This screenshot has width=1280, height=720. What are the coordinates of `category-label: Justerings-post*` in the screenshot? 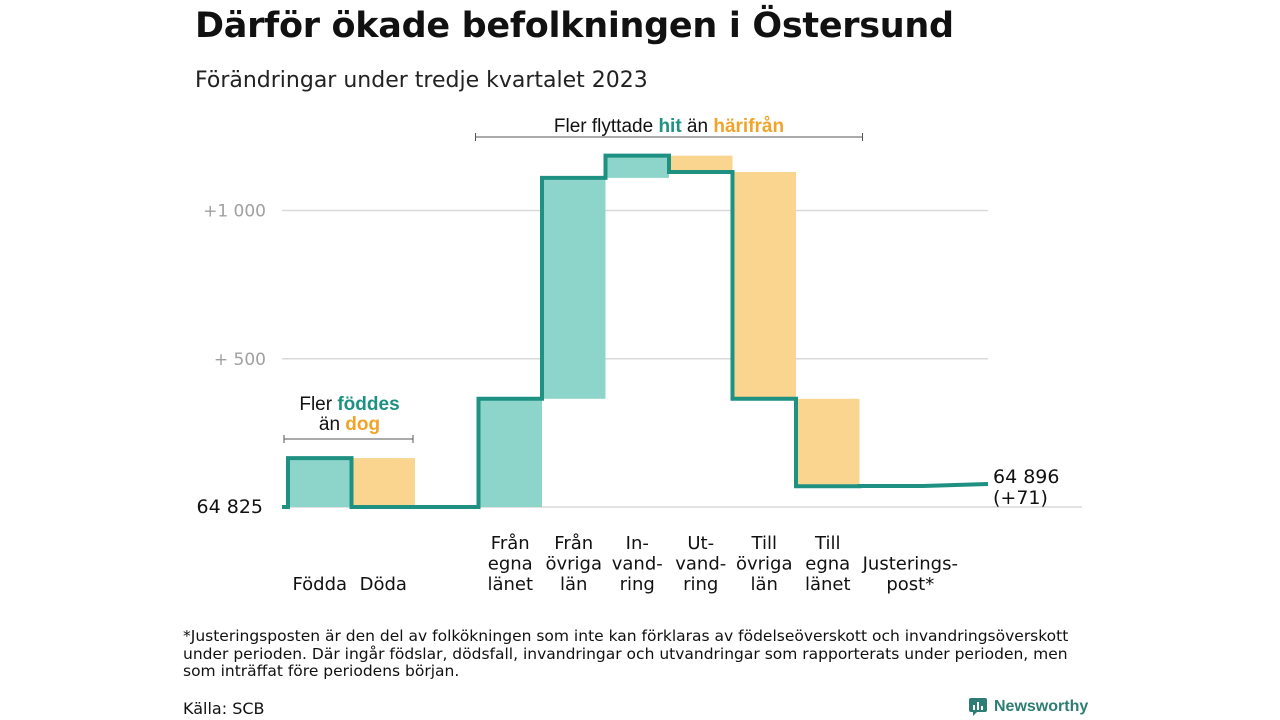 It's located at (910, 575).